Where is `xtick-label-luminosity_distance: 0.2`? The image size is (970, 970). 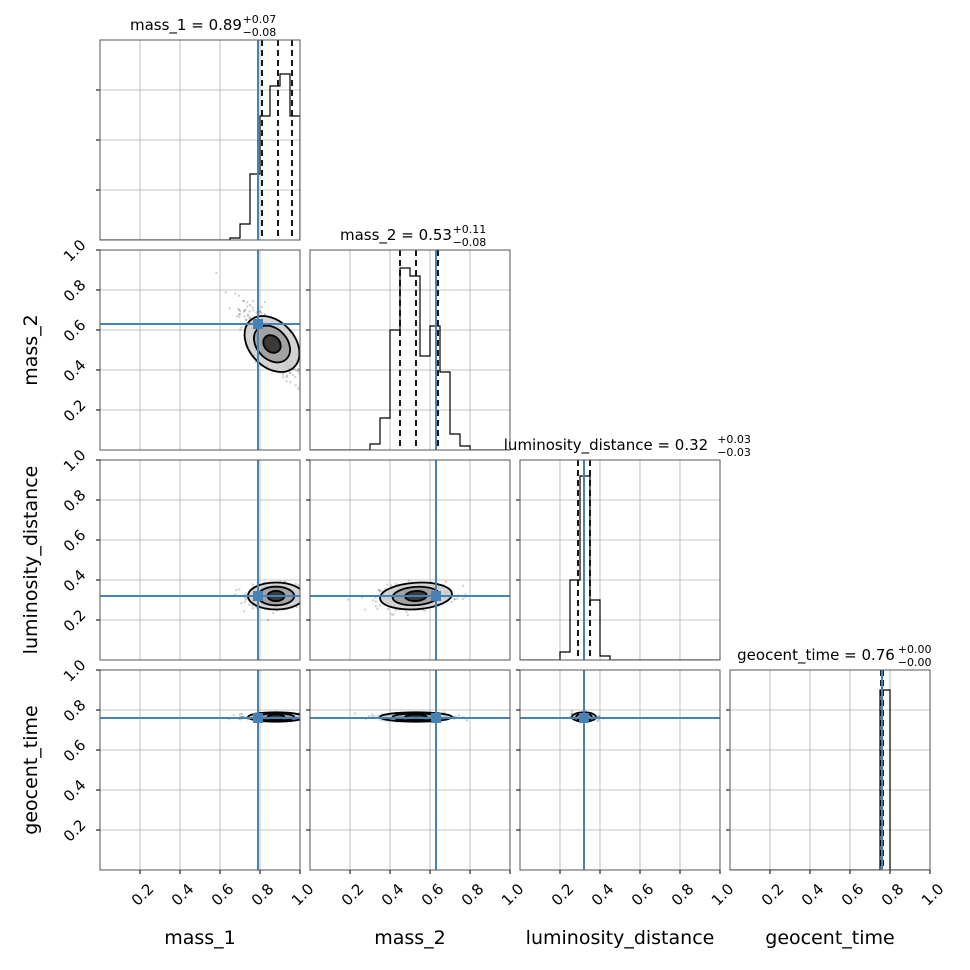 xtick-label-luminosity_distance: 0.2 is located at coordinates (563, 895).